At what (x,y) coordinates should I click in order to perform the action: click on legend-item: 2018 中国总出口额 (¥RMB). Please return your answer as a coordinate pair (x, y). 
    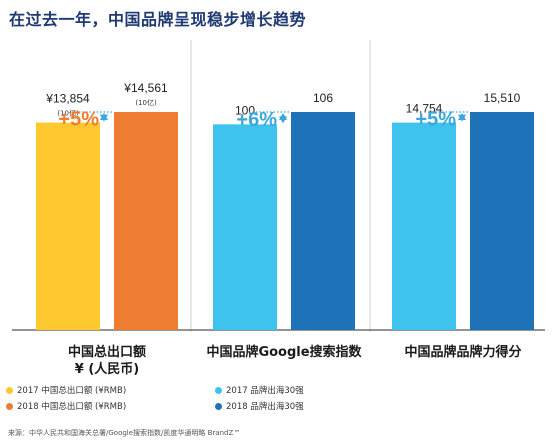
    Looking at the image, I should click on (66, 406).